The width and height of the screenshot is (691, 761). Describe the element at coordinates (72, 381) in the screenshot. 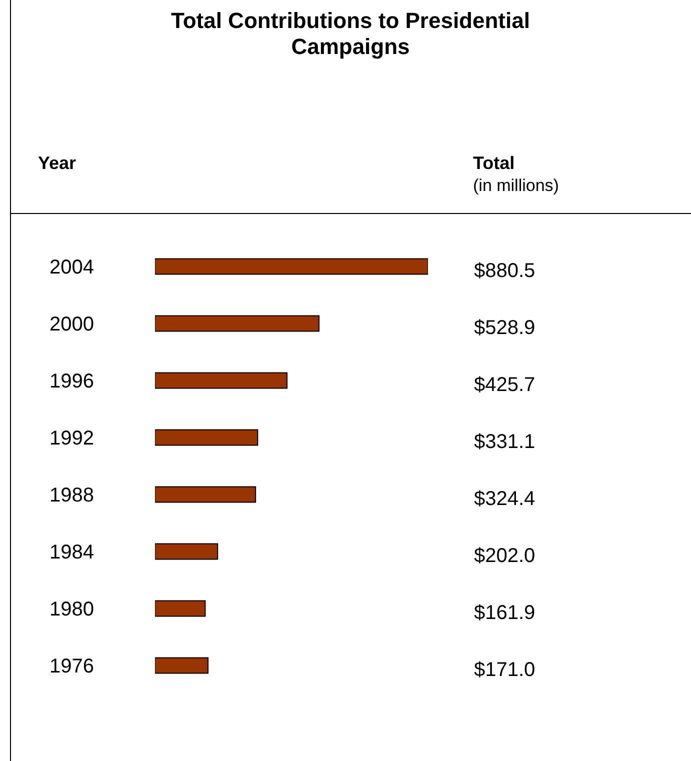

I see `y-tick-label: 1996` at that location.